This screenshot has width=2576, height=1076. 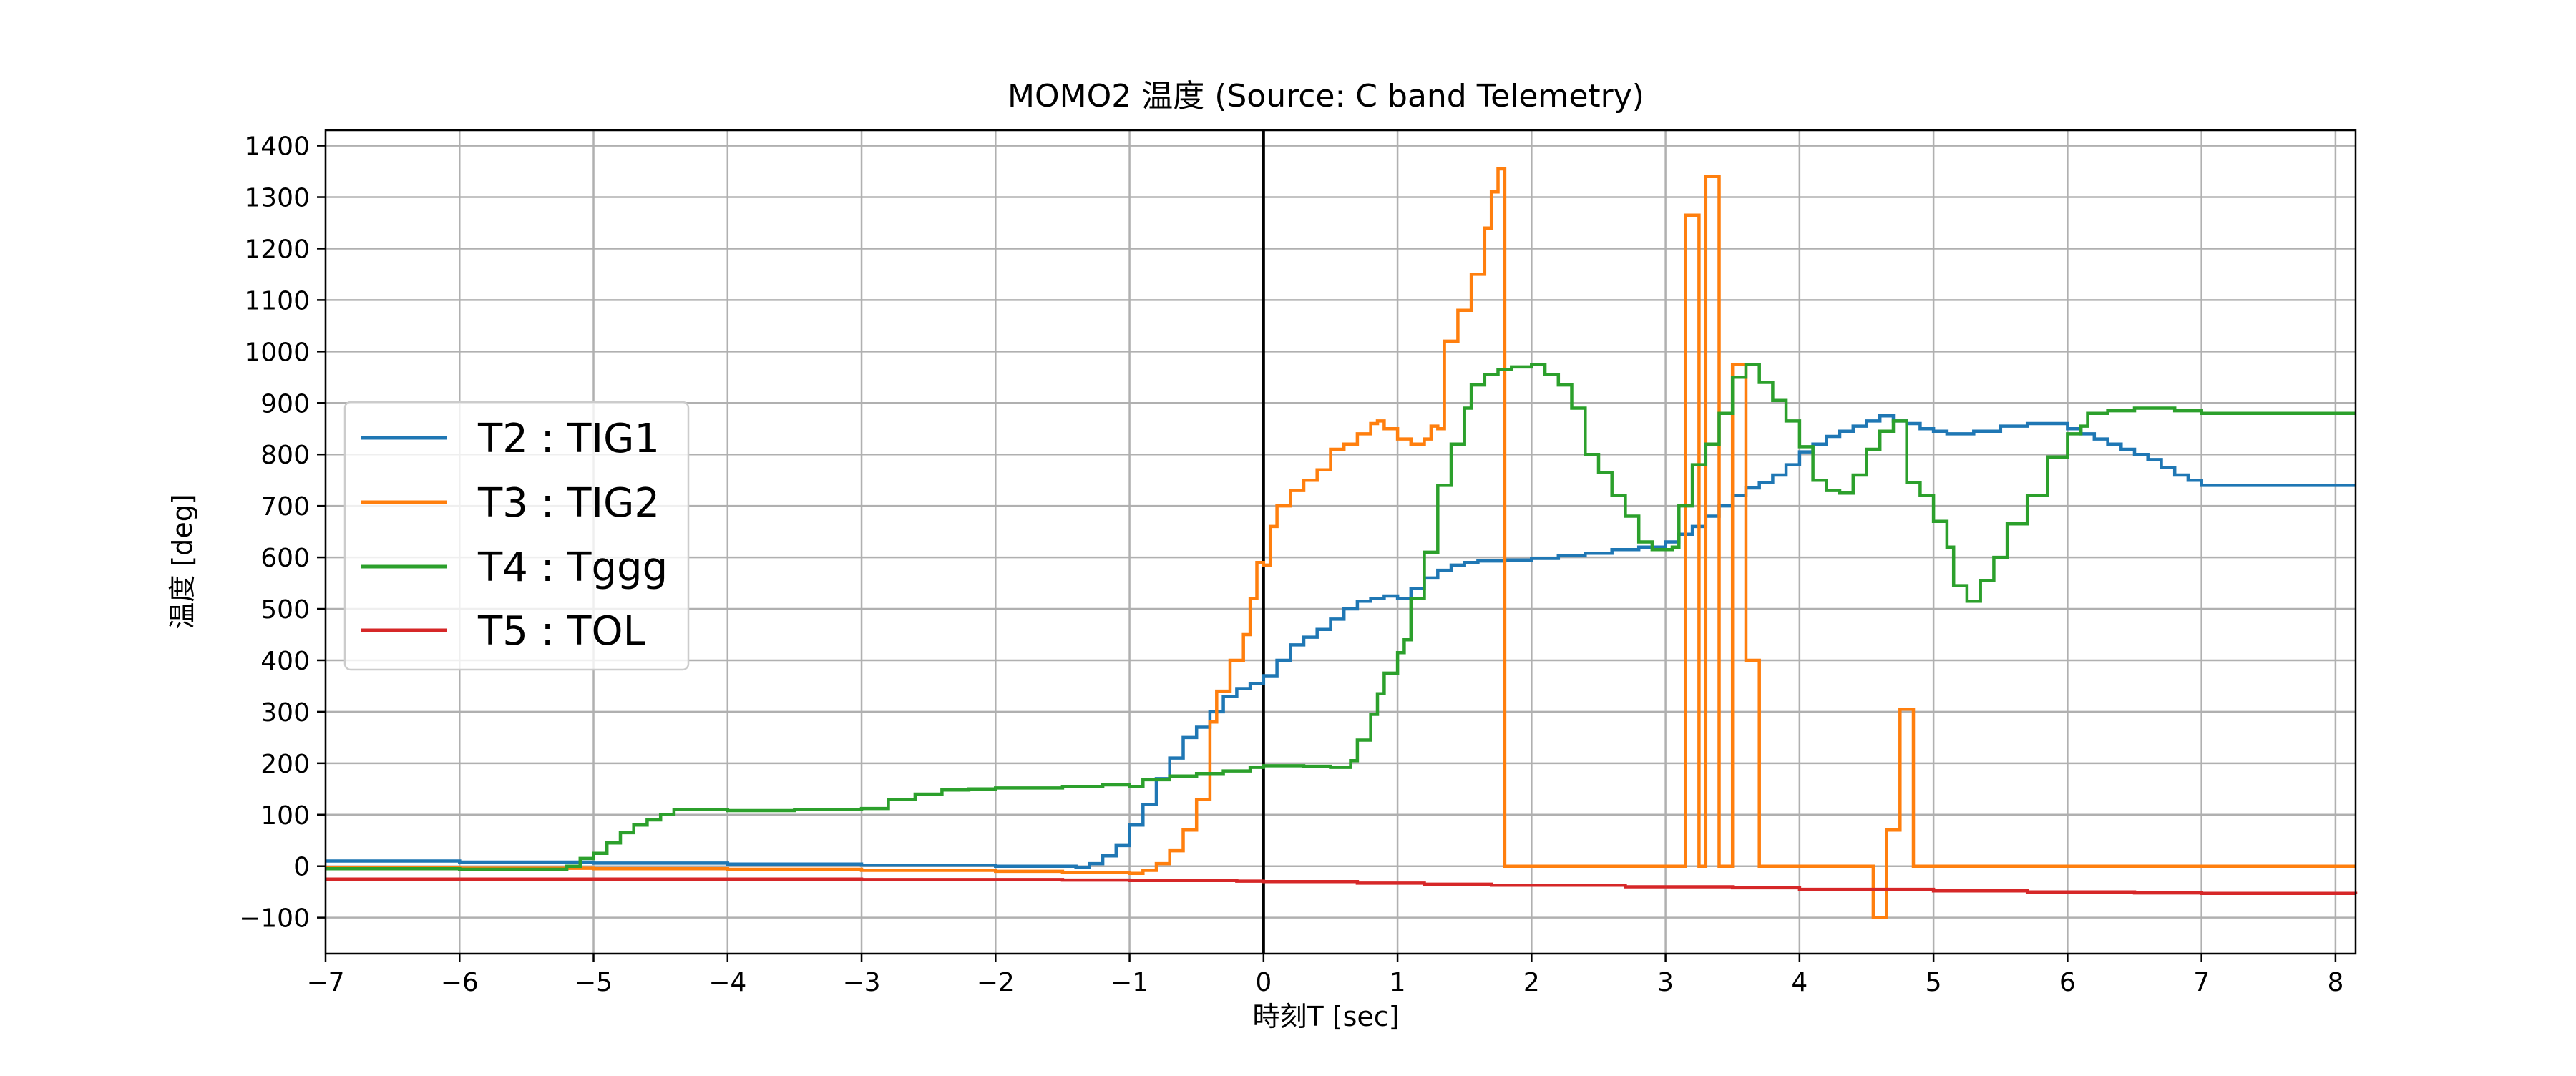 I want to click on chart-title: MOMO2 温度 (Source: C band Telemetry), so click(x=1326, y=96).